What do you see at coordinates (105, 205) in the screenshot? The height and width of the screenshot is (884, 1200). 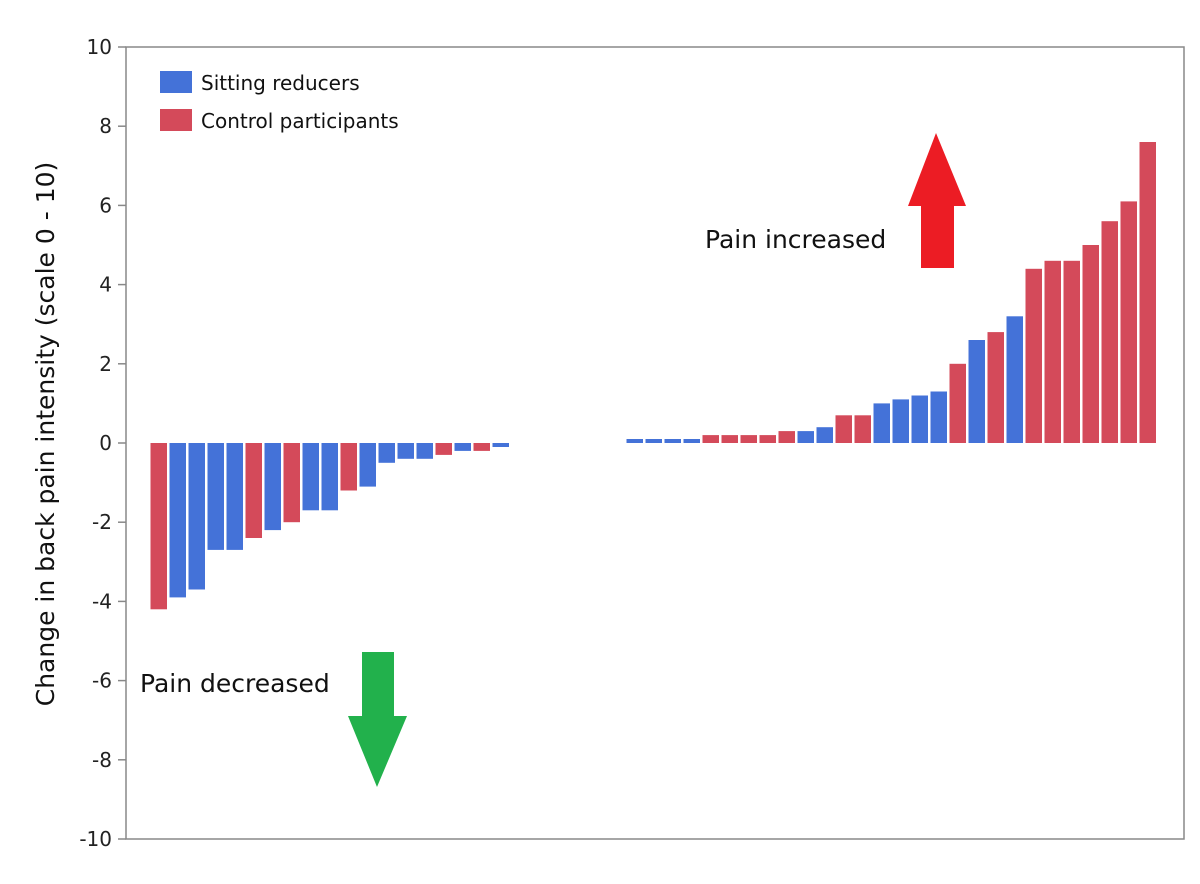 I see `y-tick-label: 6` at bounding box center [105, 205].